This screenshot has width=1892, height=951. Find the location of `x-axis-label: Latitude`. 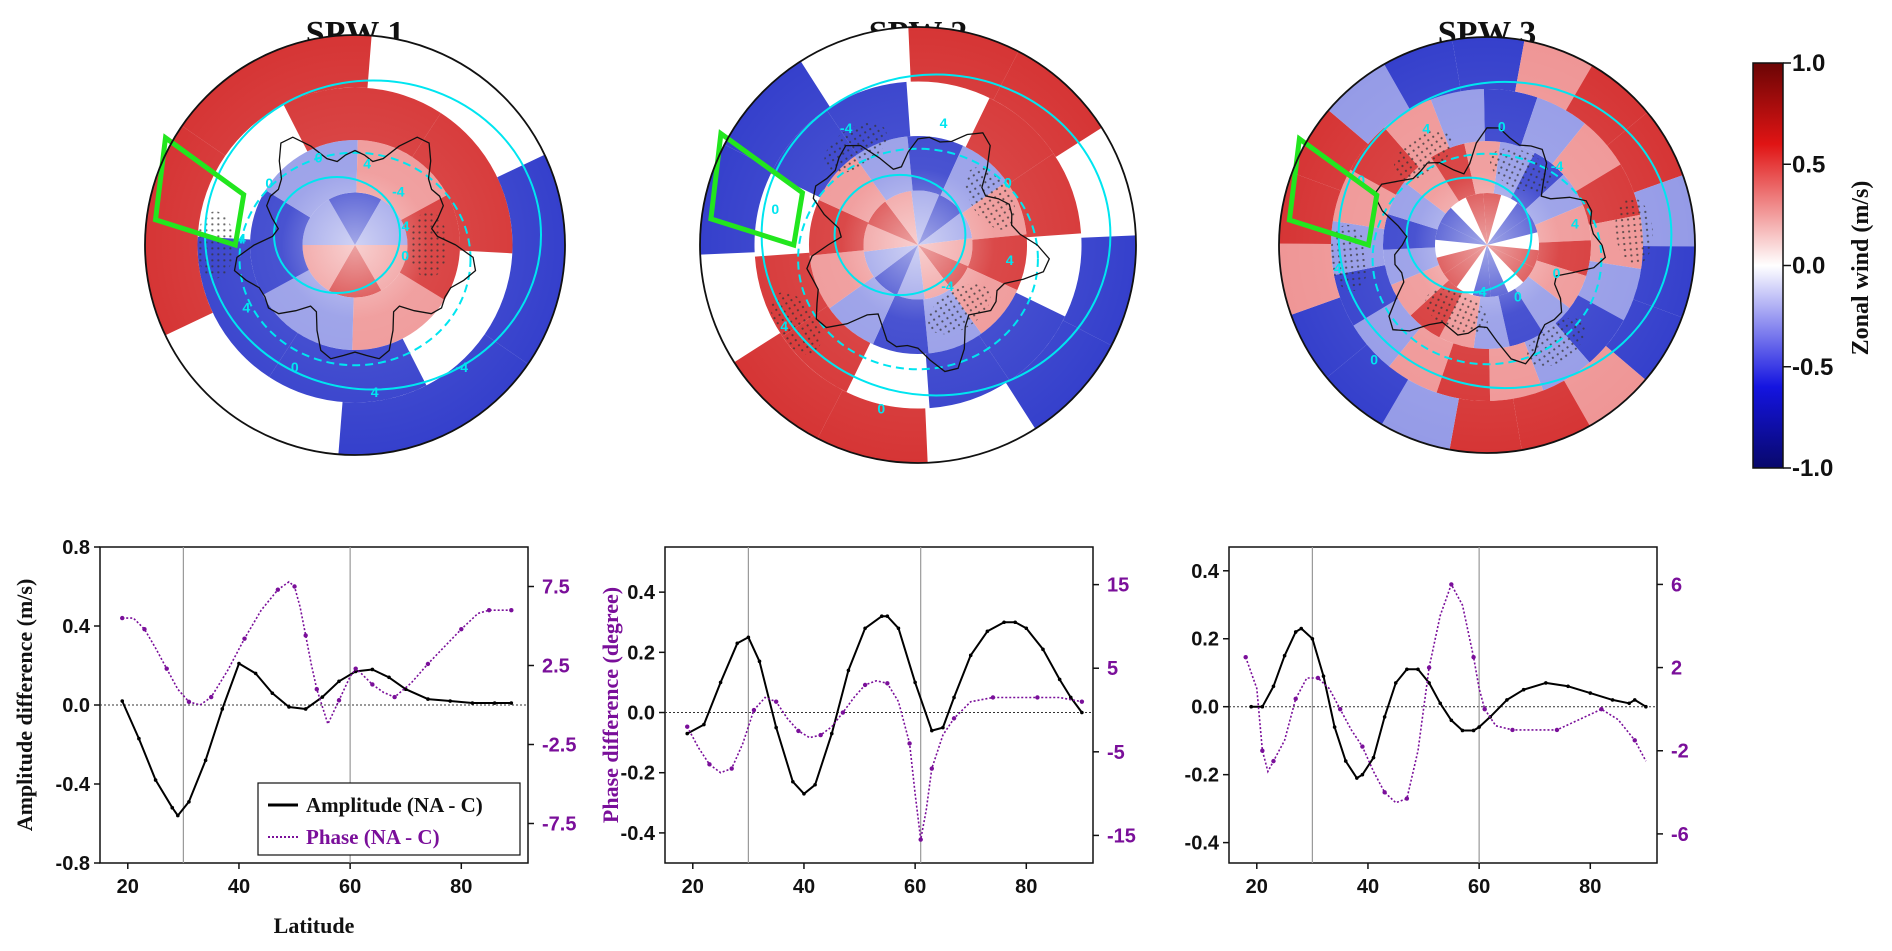

x-axis-label: Latitude is located at coordinates (314, 925).